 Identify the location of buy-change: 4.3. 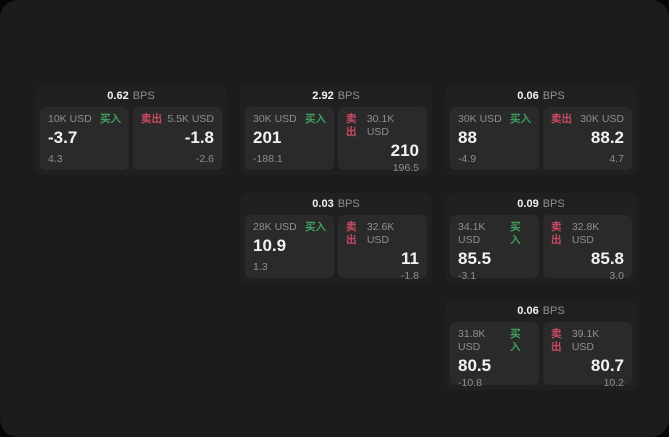
(55, 159).